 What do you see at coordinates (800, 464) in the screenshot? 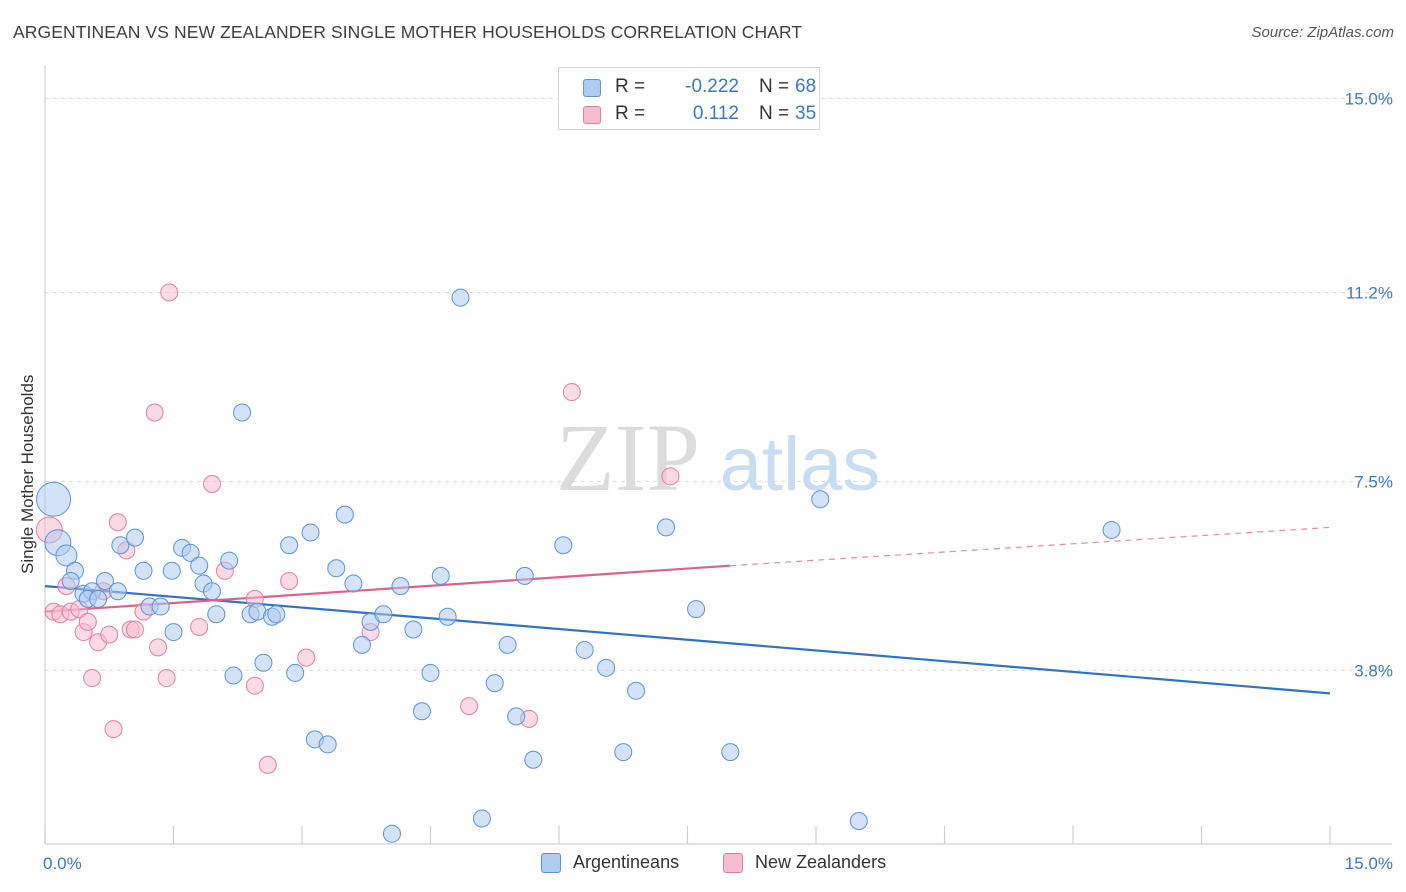
I see `watermark-atlas: atlas` at bounding box center [800, 464].